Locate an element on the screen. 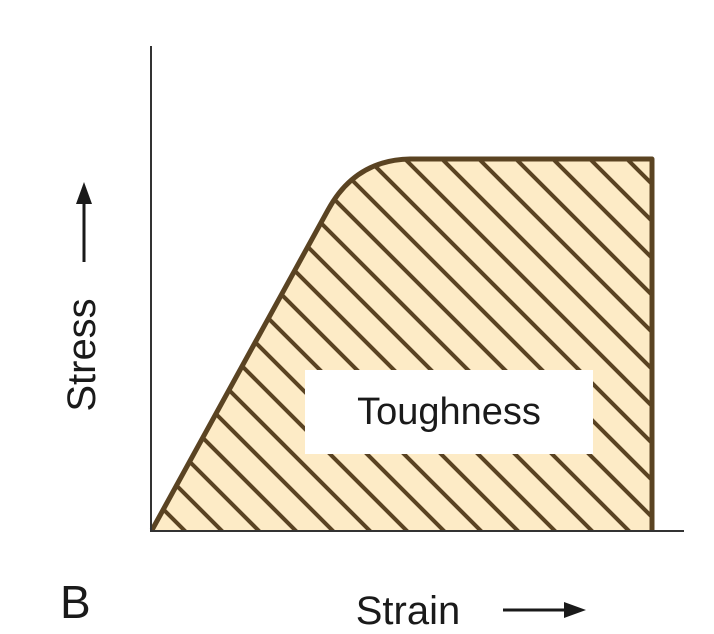 The width and height of the screenshot is (714, 634). y-axis-label: Stress is located at coordinates (82, 354).